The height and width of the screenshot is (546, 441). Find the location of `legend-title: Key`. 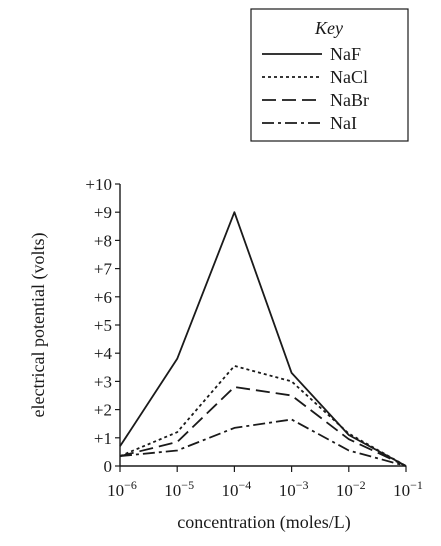

legend-title: Key is located at coordinates (328, 28).